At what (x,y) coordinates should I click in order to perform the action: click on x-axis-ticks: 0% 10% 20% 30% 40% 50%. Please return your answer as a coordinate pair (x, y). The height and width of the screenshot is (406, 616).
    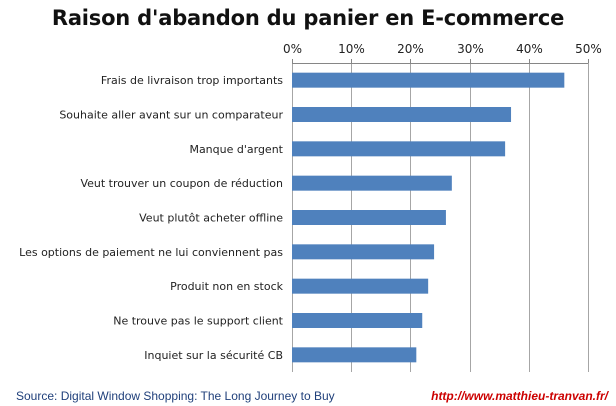
    Looking at the image, I should click on (442, 53).